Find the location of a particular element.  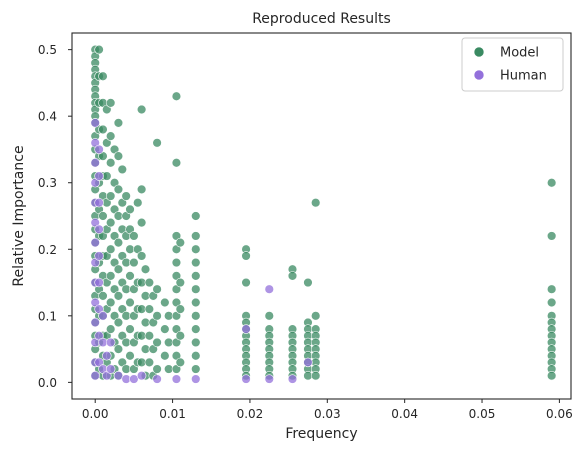

legend-box is located at coordinates (512, 64).